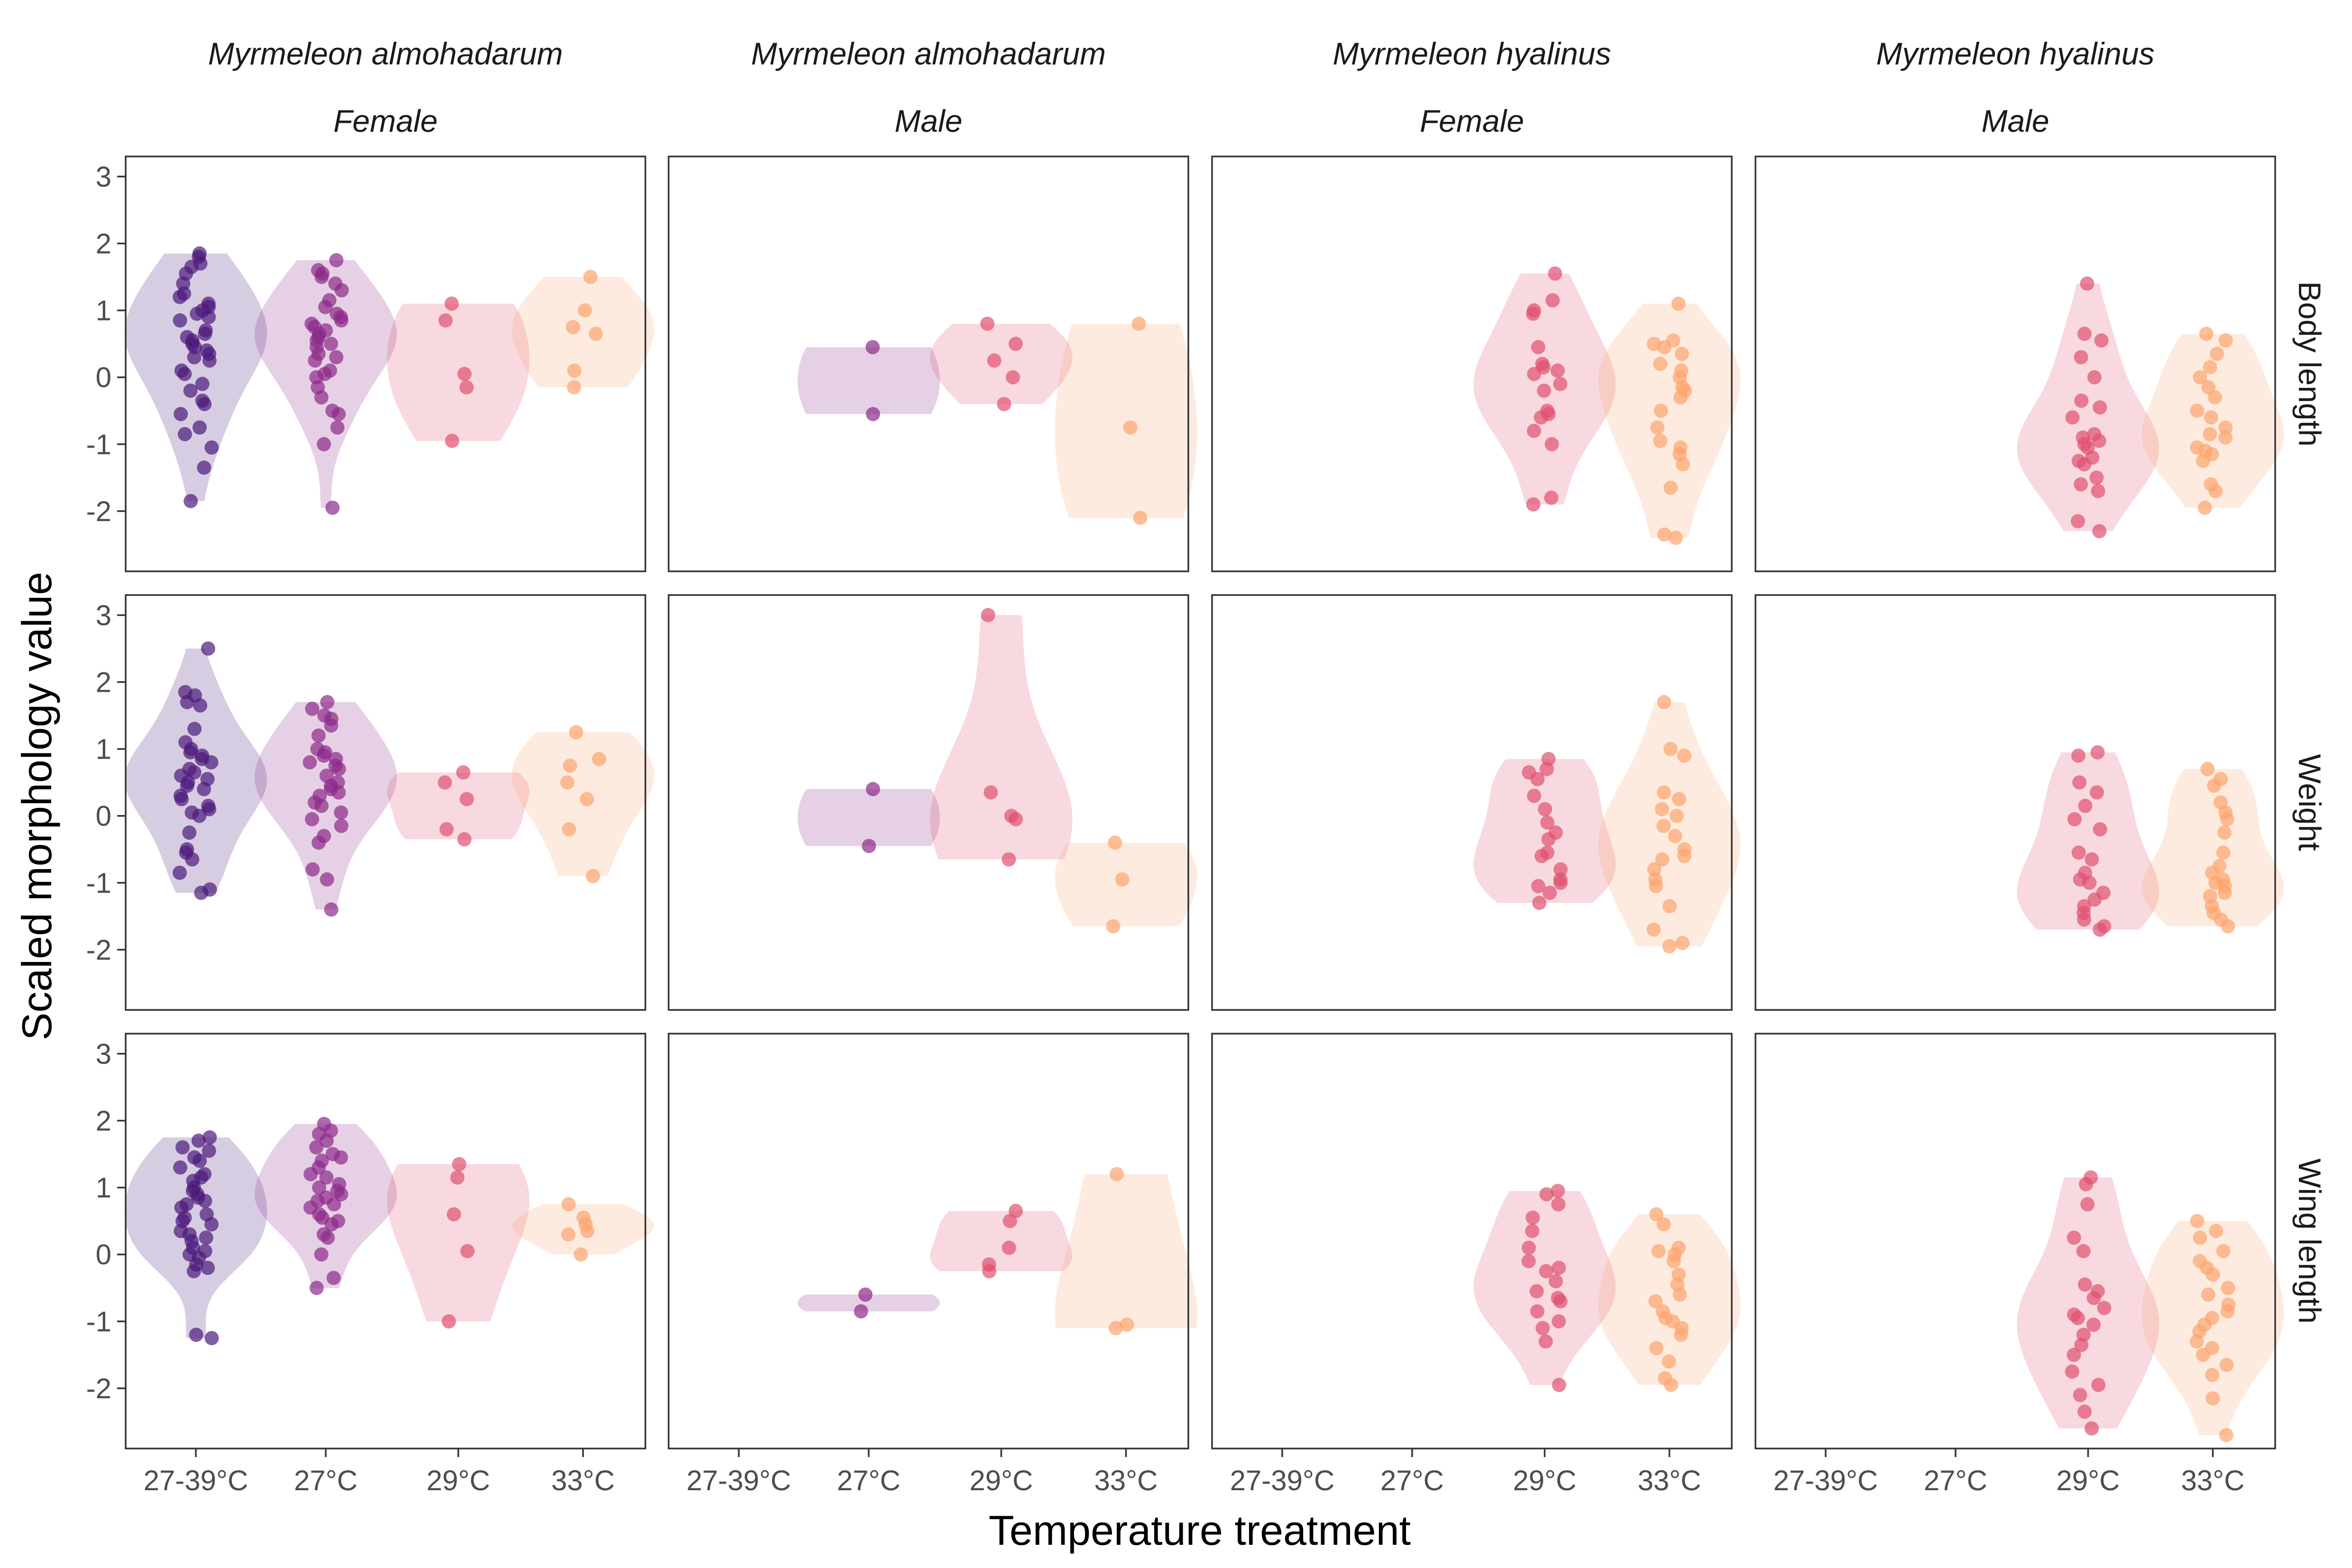  I want to click on x-tick-label: 33°C, so click(1669, 1480).